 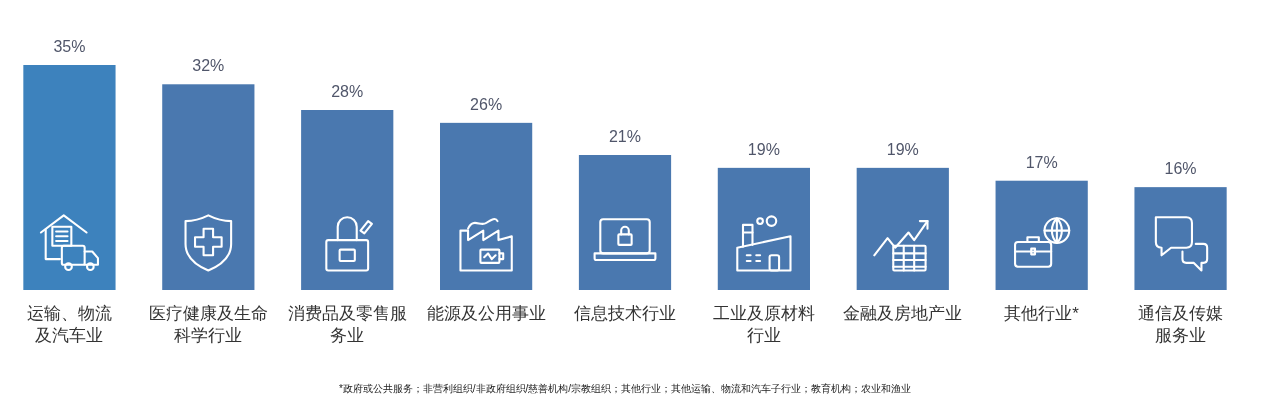 What do you see at coordinates (69, 47) in the screenshot?
I see `data-label: 35%` at bounding box center [69, 47].